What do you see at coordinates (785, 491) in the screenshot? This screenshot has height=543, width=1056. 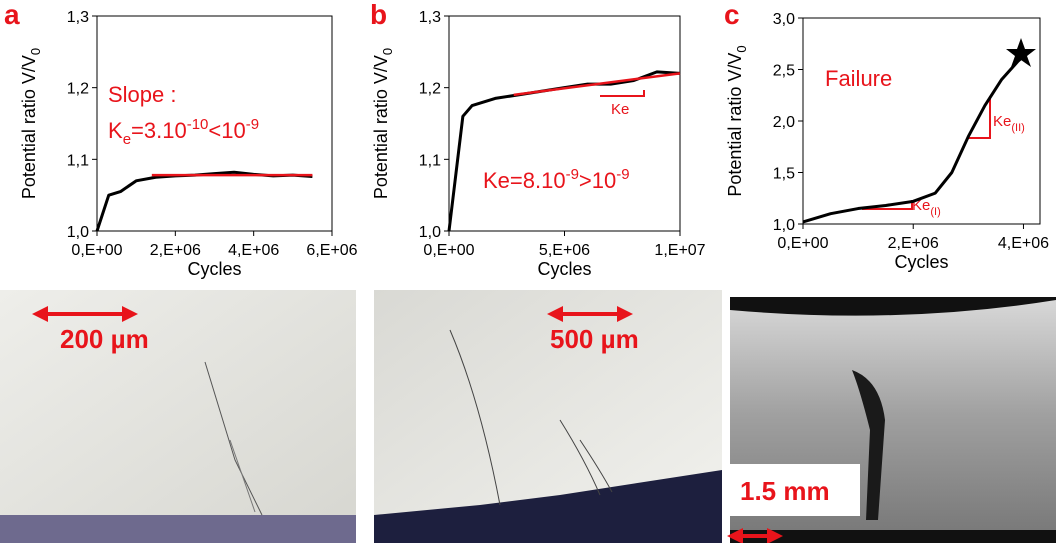 I see `scale-label: 1.5 mm` at bounding box center [785, 491].